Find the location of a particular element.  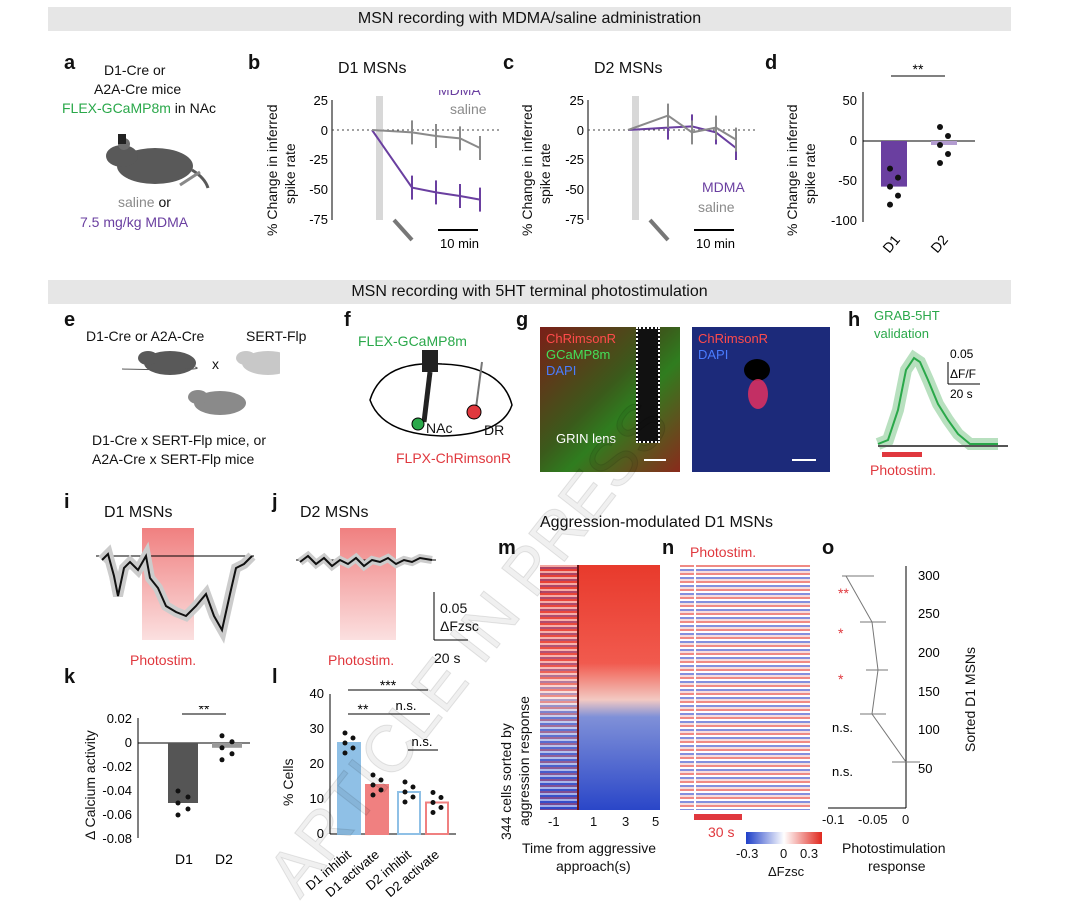

panel-k-ytick-1: 0 is located at coordinates (128, 742).